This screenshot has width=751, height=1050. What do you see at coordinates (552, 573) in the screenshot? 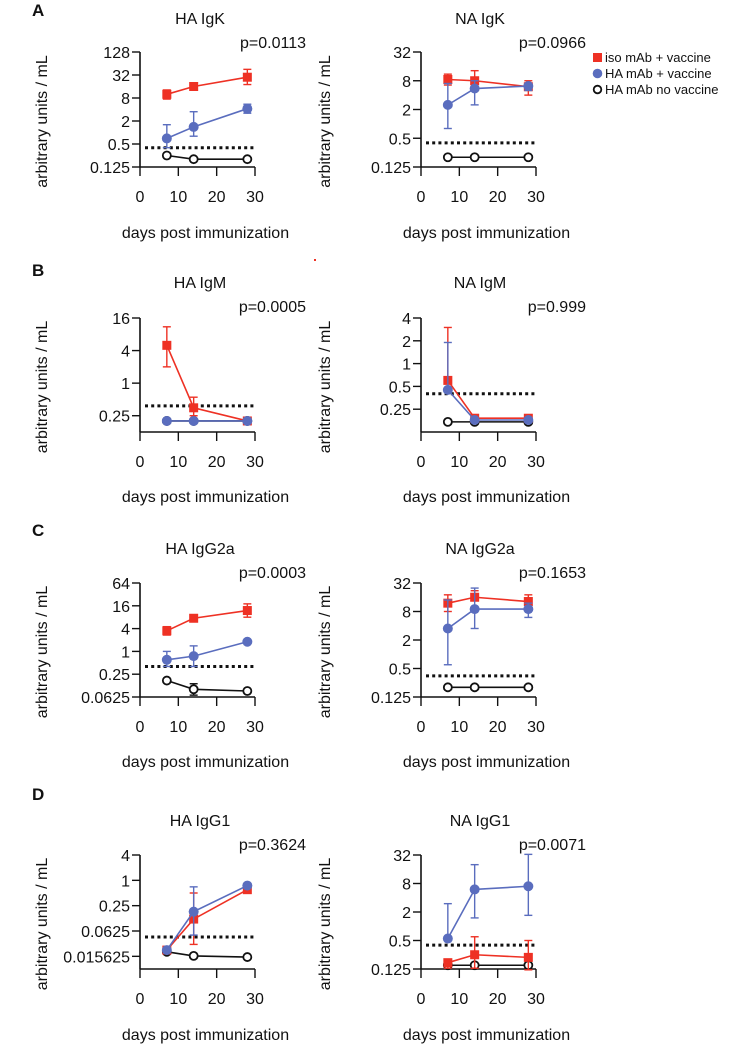
I see `p-value: p=0.1653` at bounding box center [552, 573].